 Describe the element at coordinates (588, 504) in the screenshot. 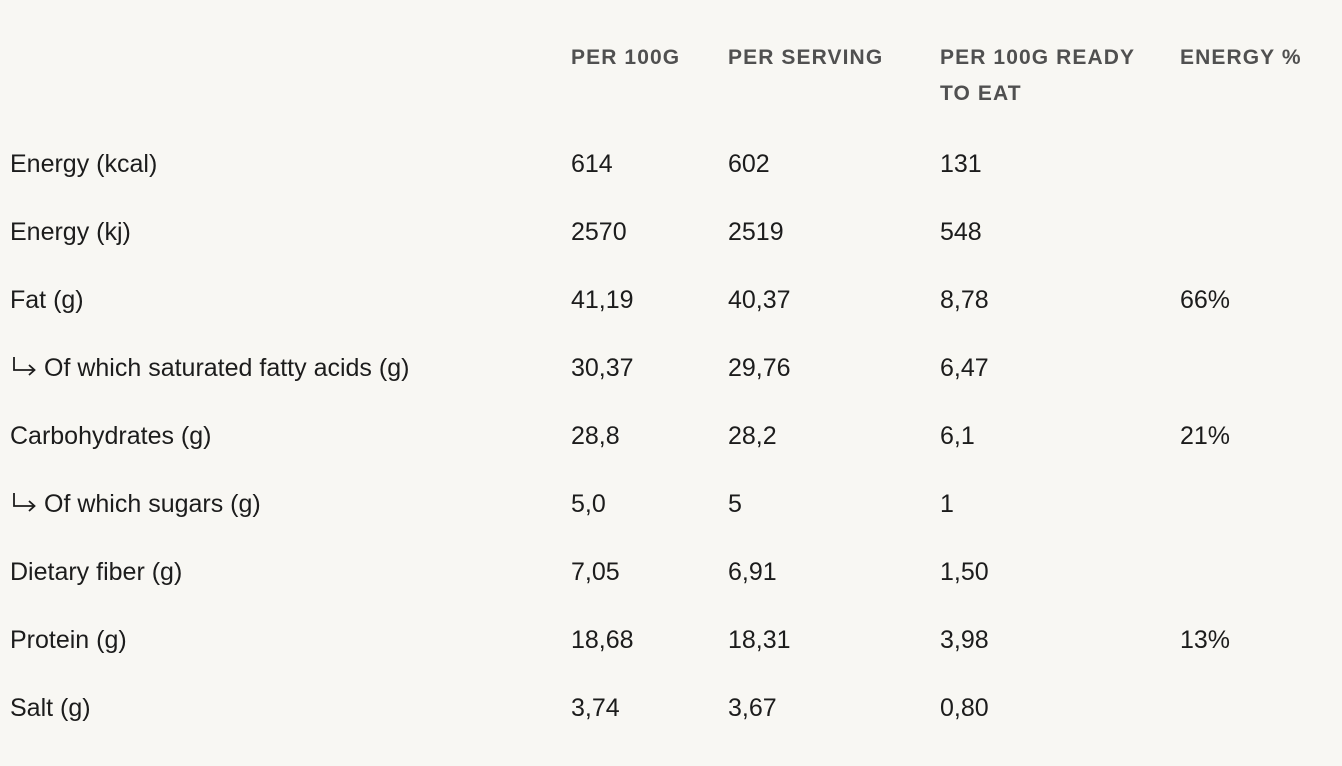

I see `value-per-100g: 5,0` at that location.